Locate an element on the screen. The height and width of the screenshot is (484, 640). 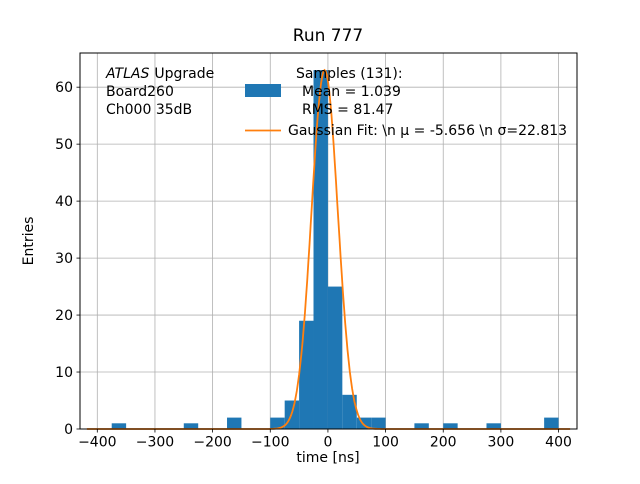
annotation-line-1: ATLAS Upgrade is located at coordinates (159, 74).